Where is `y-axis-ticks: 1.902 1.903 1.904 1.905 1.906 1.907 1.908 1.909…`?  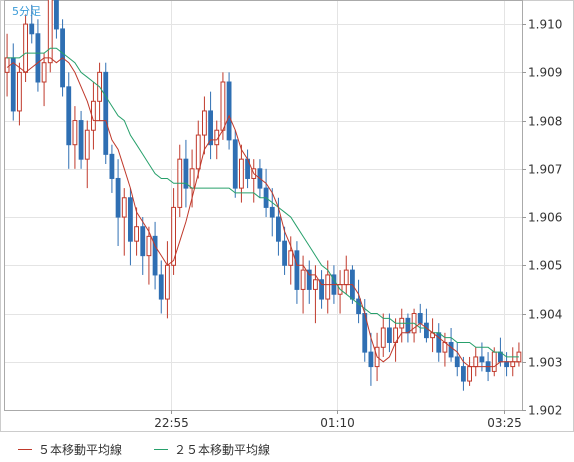
y-axis-ticks: 1.902 1.903 1.904 1.905 1.906 1.907 1.908 1.909… is located at coordinates (542, 218).